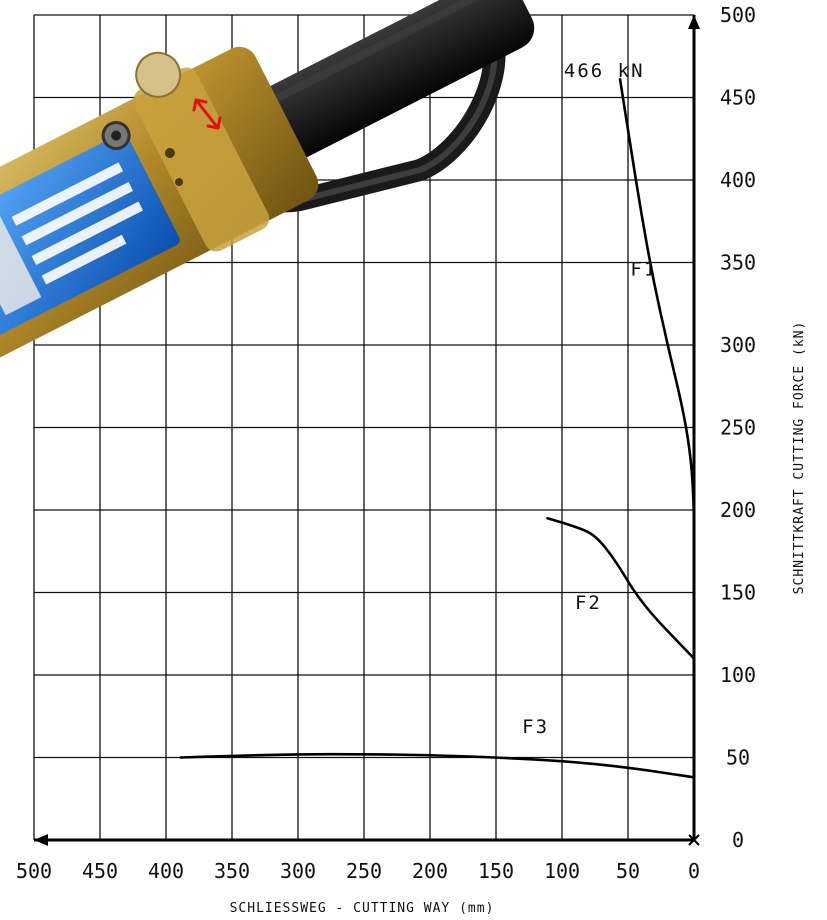  I want to click on x-tick-label: 300, so click(298, 871).